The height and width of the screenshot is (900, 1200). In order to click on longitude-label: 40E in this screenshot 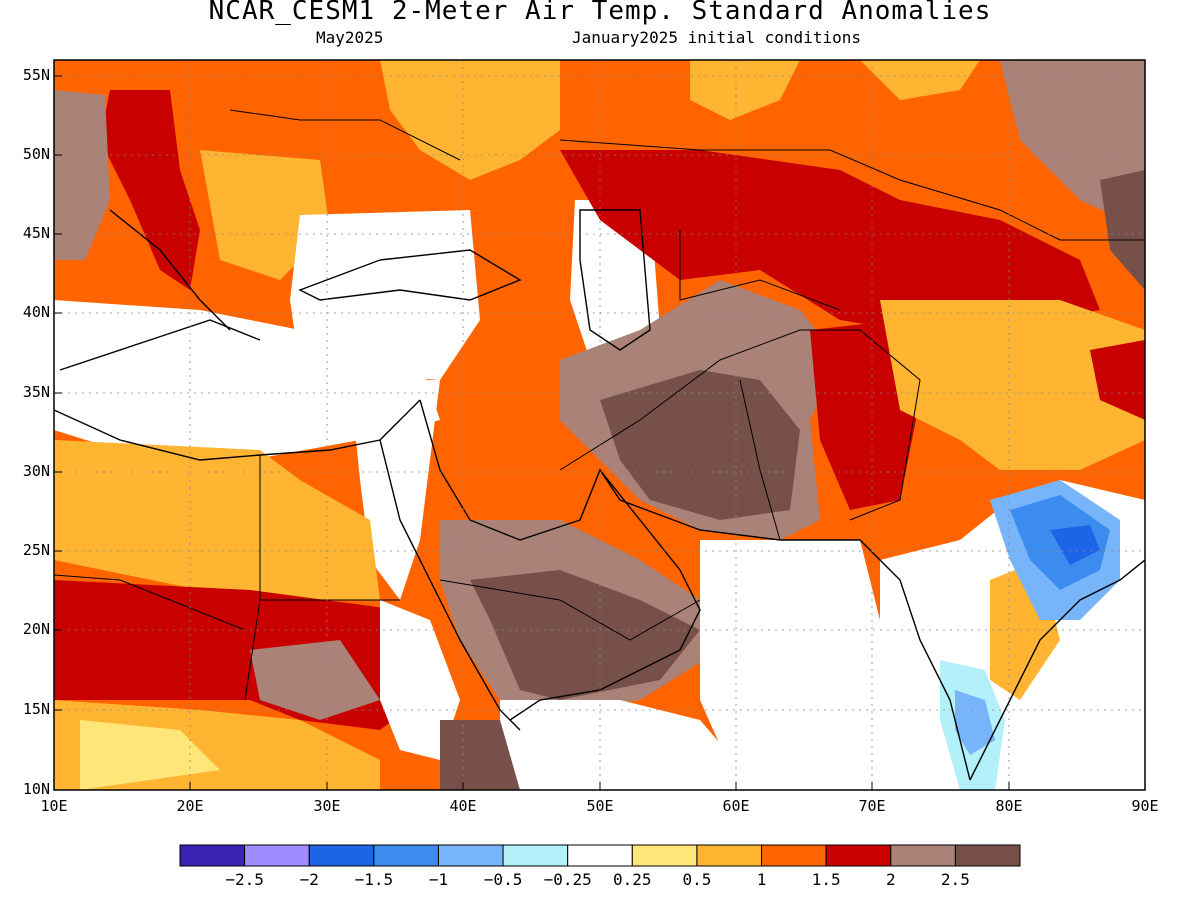, I will do `click(463, 806)`.